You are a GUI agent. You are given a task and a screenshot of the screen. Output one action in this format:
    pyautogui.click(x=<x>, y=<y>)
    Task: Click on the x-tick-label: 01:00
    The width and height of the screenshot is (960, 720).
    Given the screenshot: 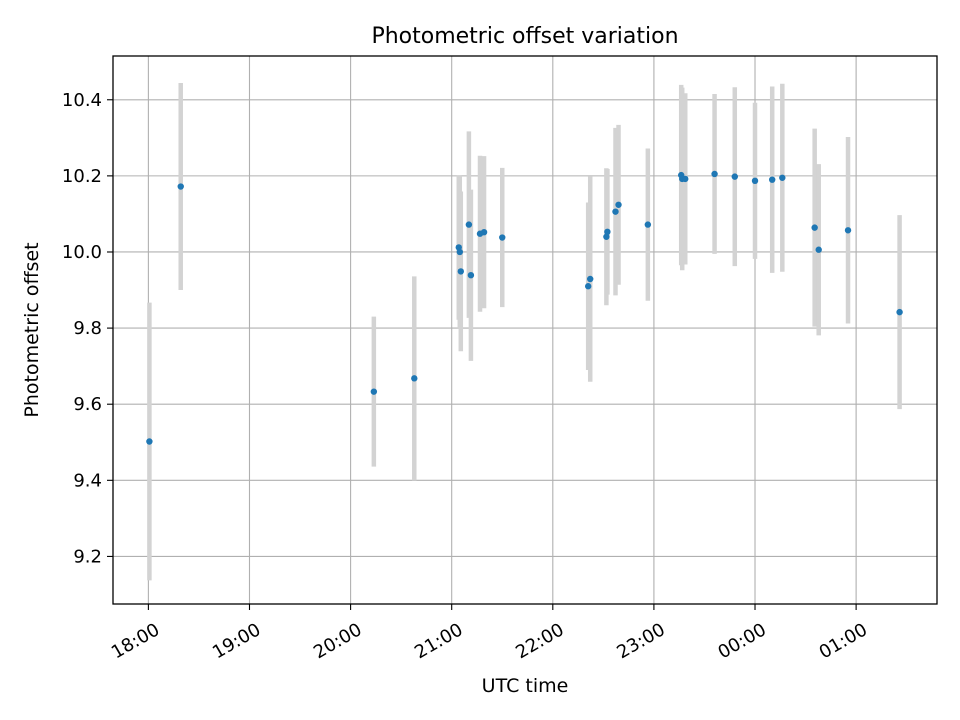 What is the action you would take?
    pyautogui.click(x=843, y=641)
    